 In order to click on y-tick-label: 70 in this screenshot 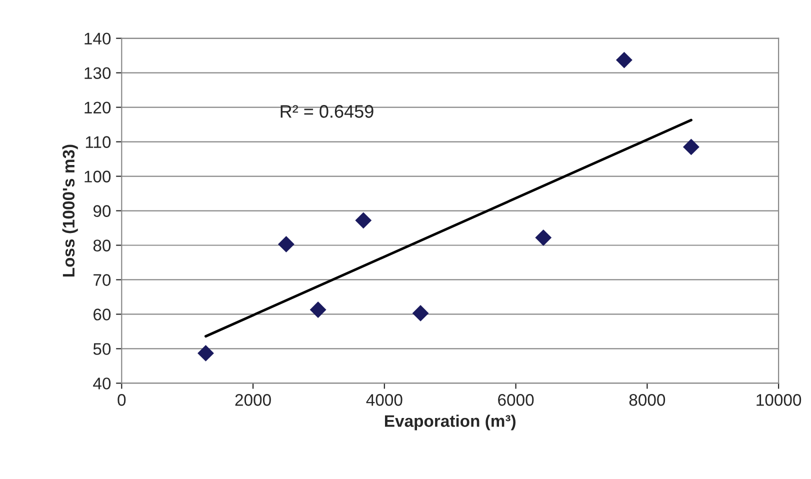, I will do `click(102, 280)`.